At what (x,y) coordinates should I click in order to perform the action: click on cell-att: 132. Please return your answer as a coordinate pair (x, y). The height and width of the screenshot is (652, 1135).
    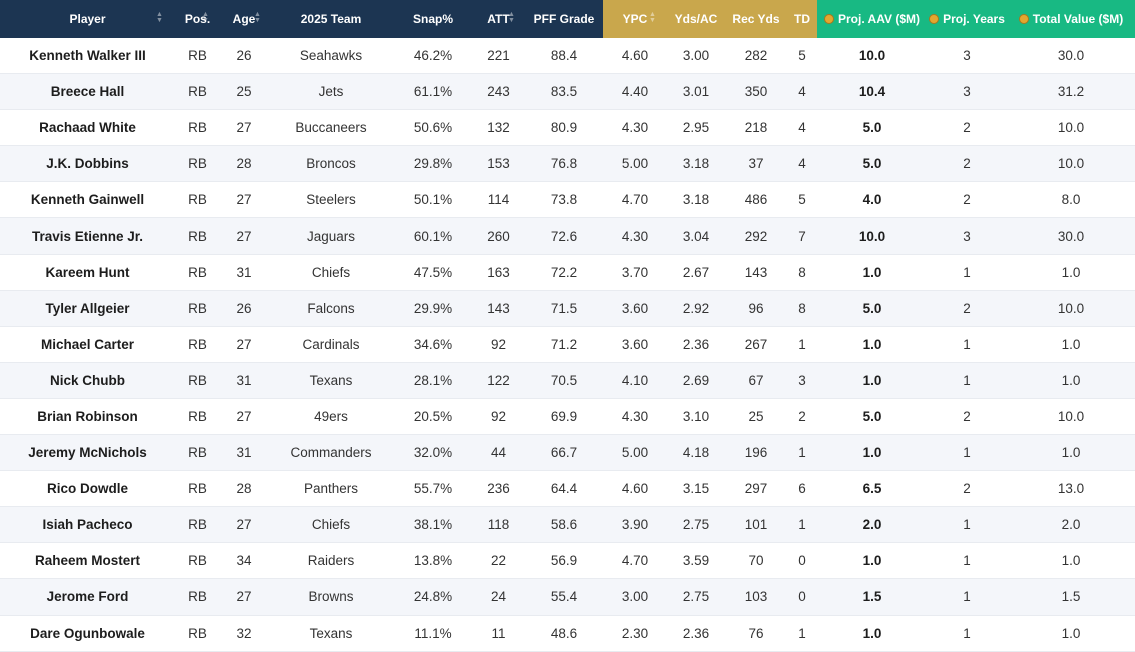
    Looking at the image, I should click on (498, 128).